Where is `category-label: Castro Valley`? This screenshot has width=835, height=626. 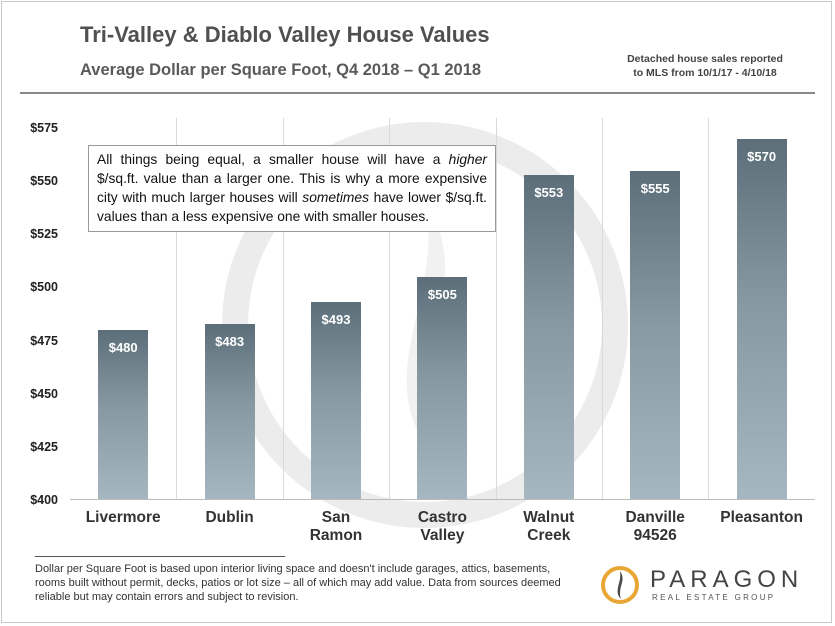 category-label: Castro Valley is located at coordinates (442, 527).